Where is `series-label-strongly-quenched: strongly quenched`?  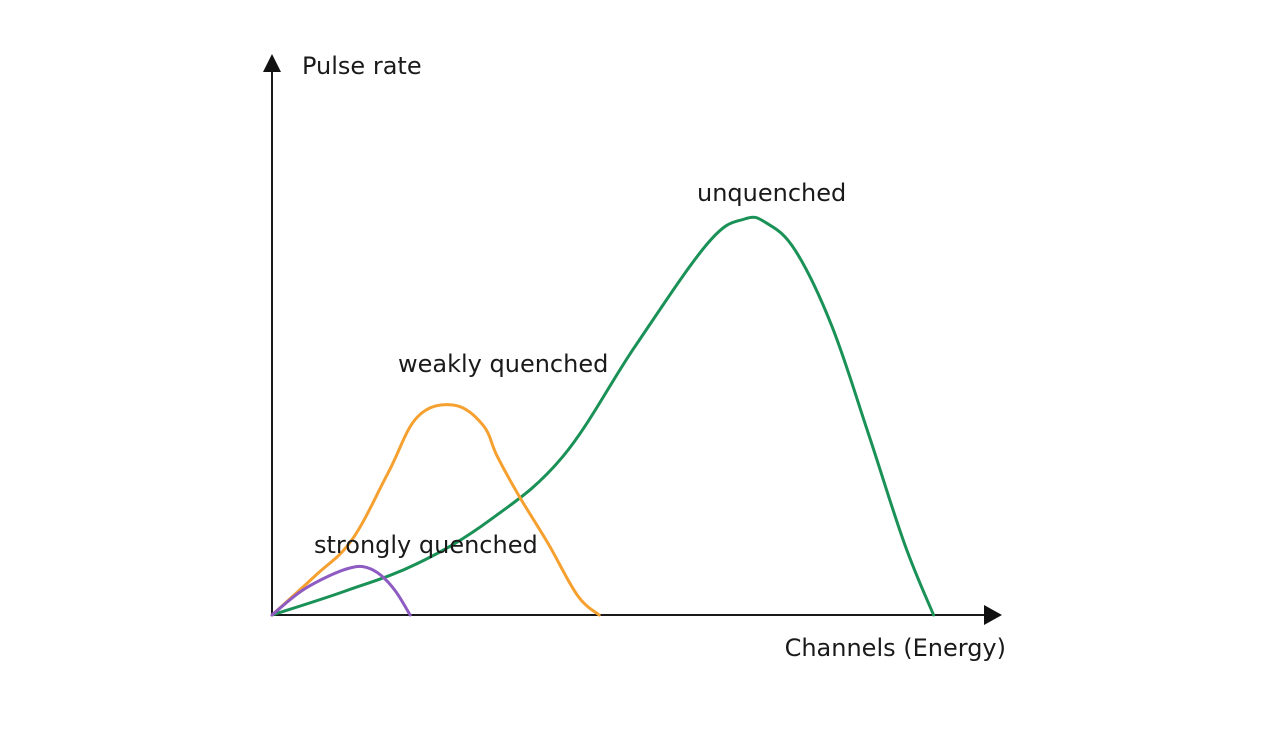 series-label-strongly-quenched: strongly quenched is located at coordinates (426, 545).